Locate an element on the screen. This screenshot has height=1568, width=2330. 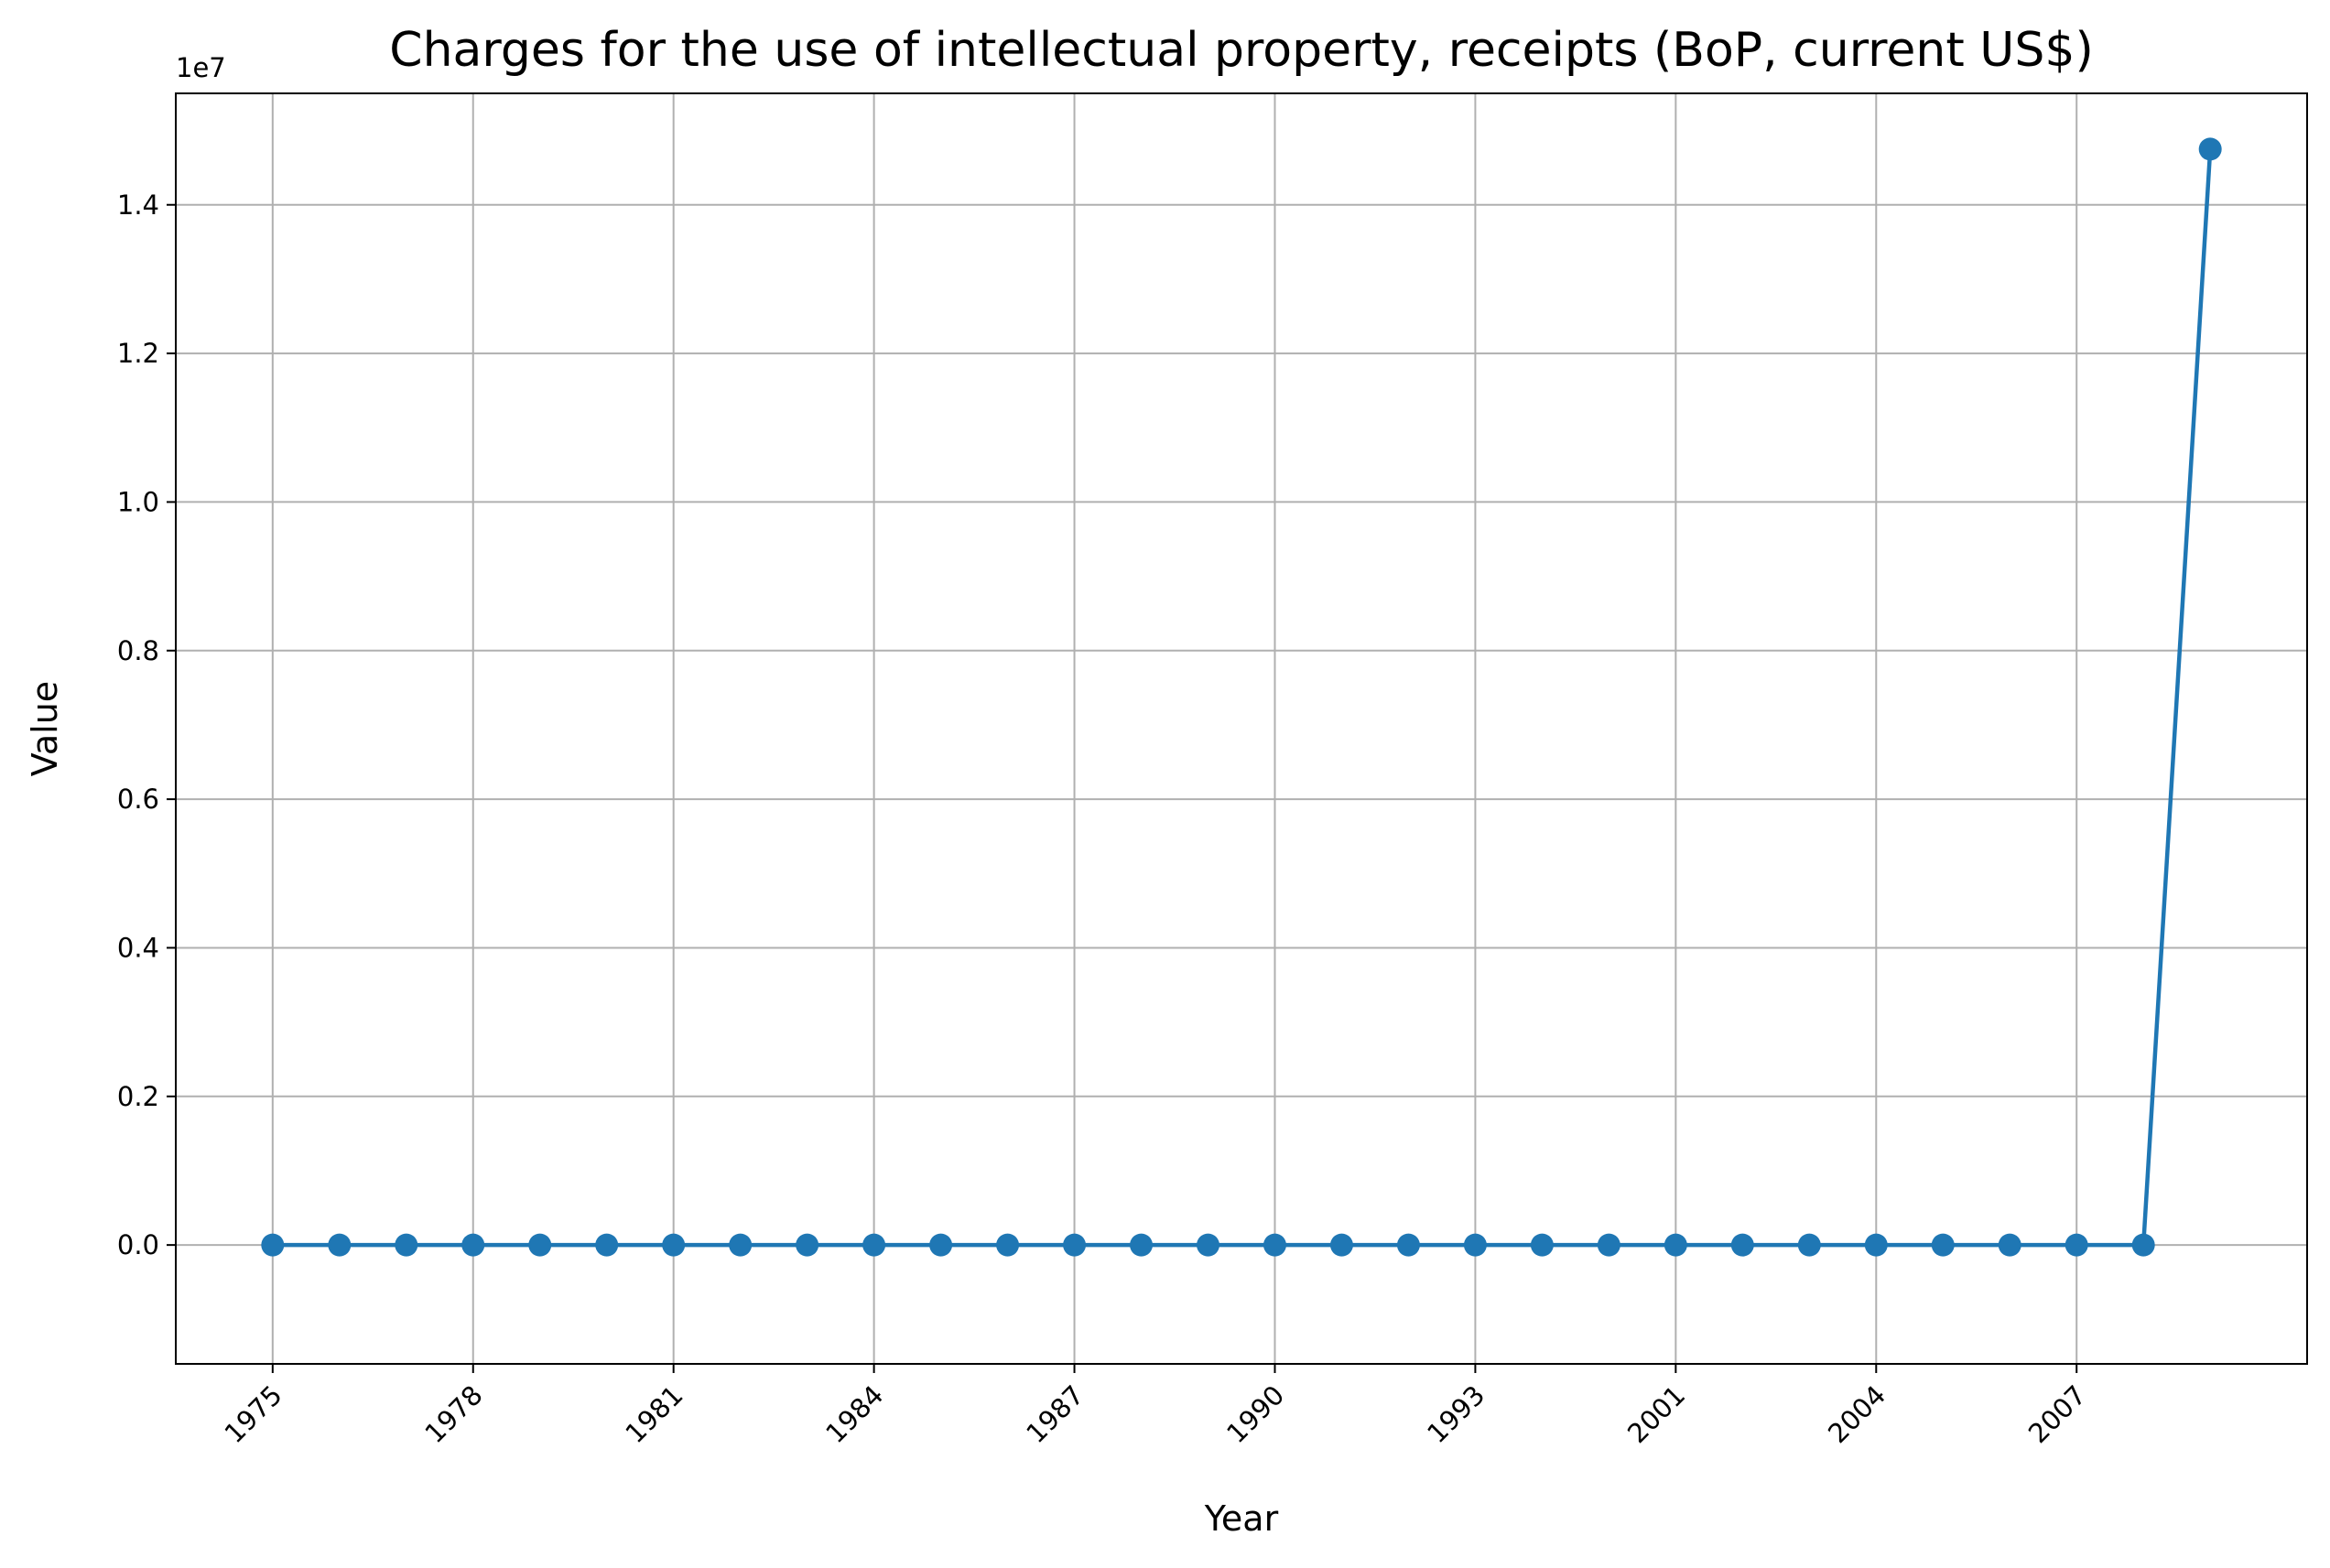
y-tick-label: 1.4 is located at coordinates (138, 205).